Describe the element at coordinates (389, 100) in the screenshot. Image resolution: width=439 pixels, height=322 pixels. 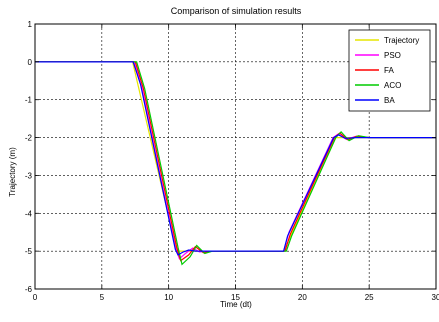
I see `legend-label-ba: BA` at that location.